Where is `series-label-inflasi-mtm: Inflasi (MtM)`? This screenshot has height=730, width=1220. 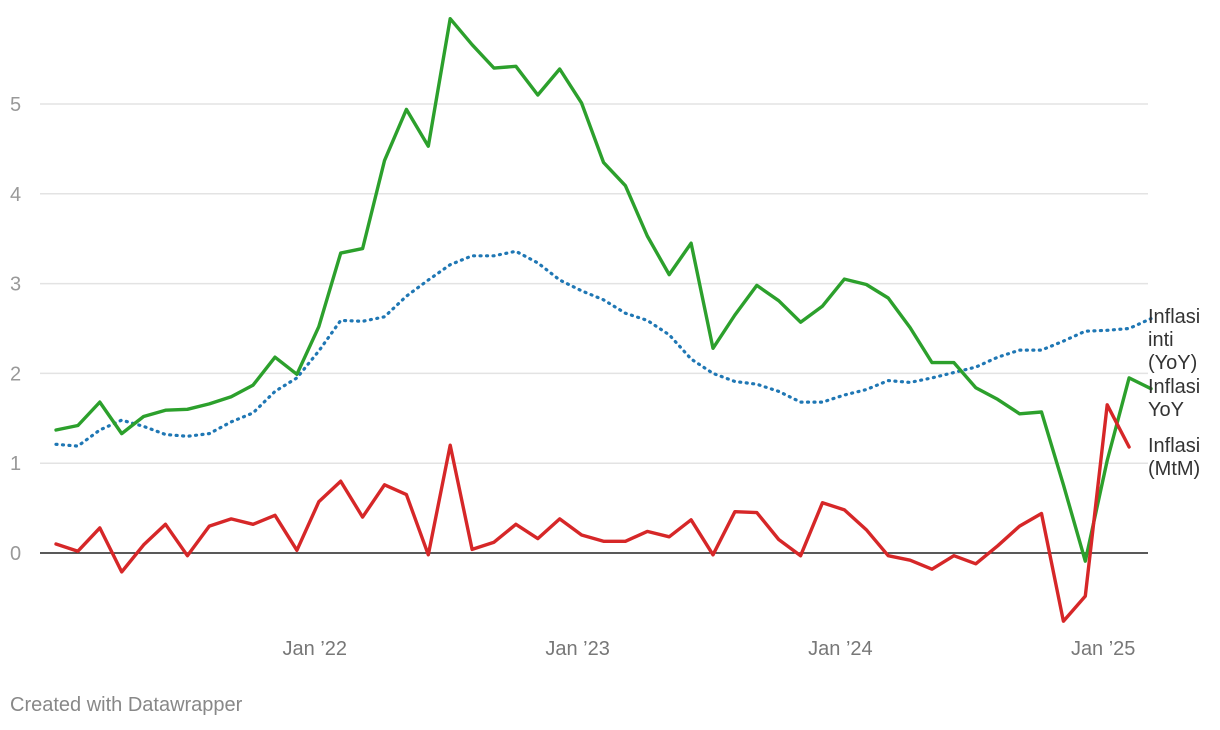
series-label-inflasi-mtm: Inflasi (MtM) is located at coordinates (1174, 457).